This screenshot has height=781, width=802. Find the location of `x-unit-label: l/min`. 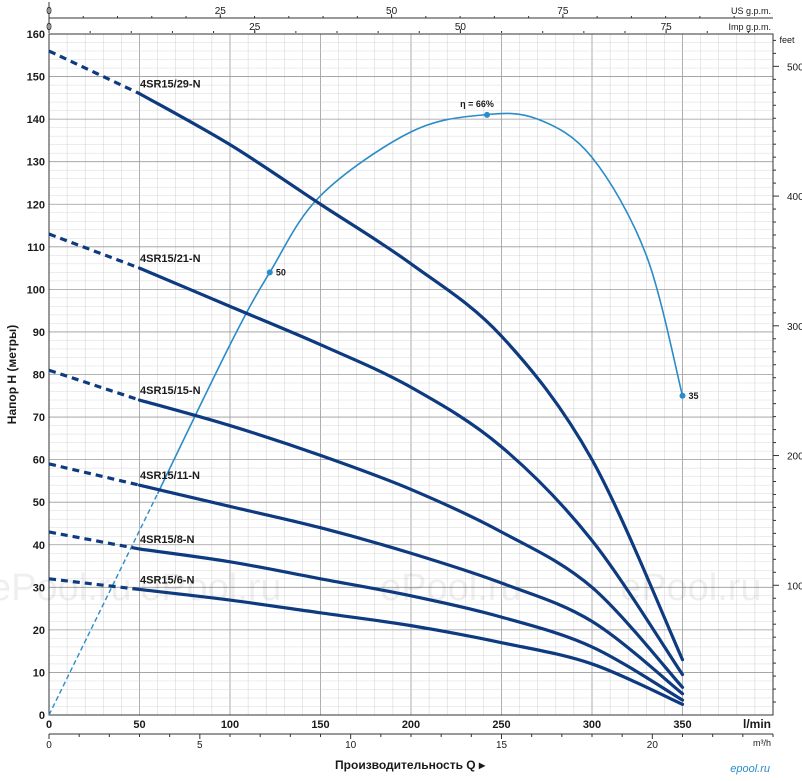

x-unit-label: l/min is located at coordinates (757, 724).